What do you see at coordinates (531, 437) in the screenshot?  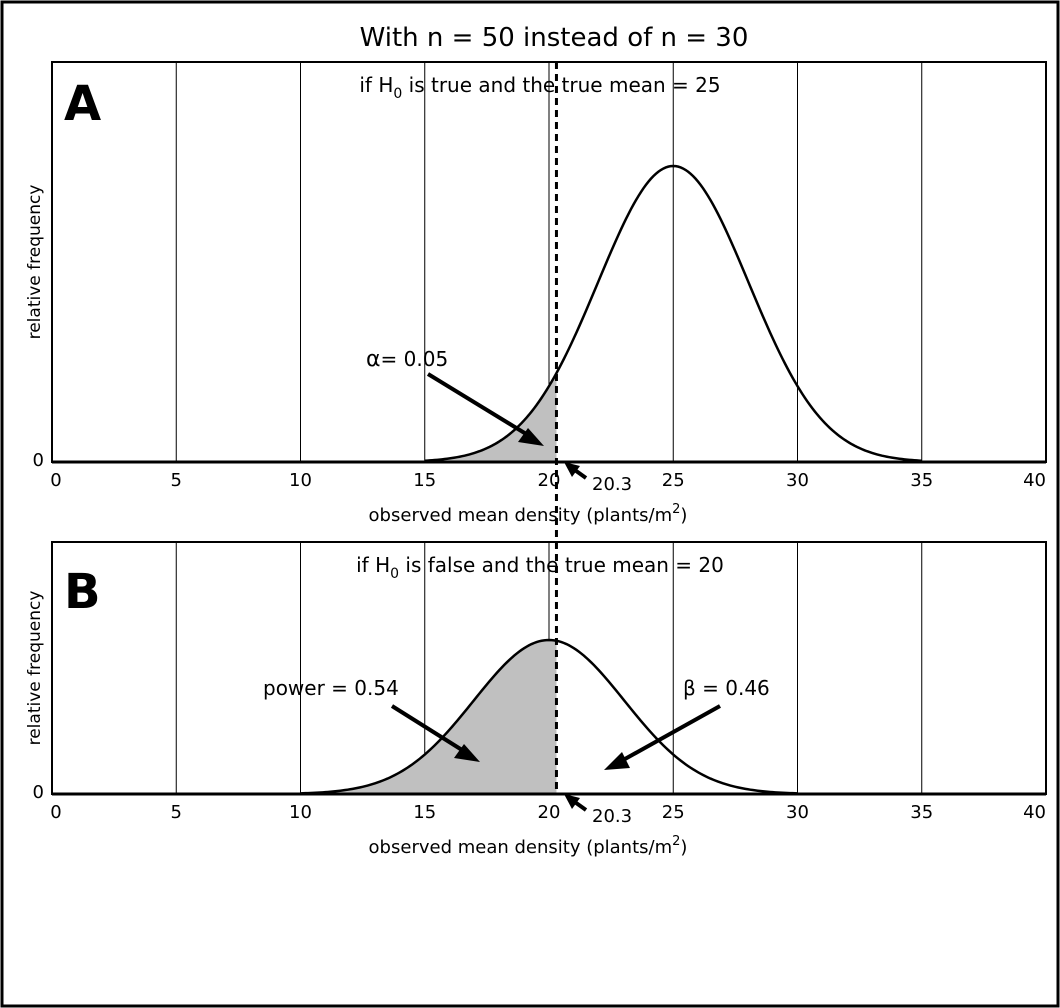 I see `alpha-arrowhead` at bounding box center [531, 437].